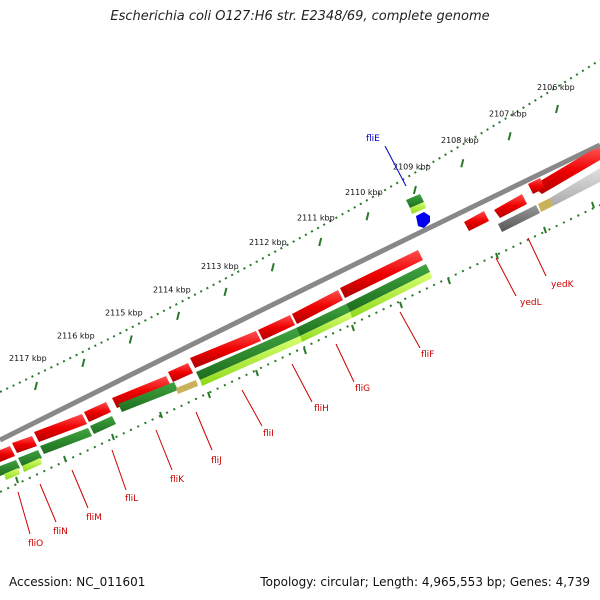 This screenshot has width=600, height=600. What do you see at coordinates (316, 217) in the screenshot?
I see `kbp-tick-label: 2111 kbp` at bounding box center [316, 217].